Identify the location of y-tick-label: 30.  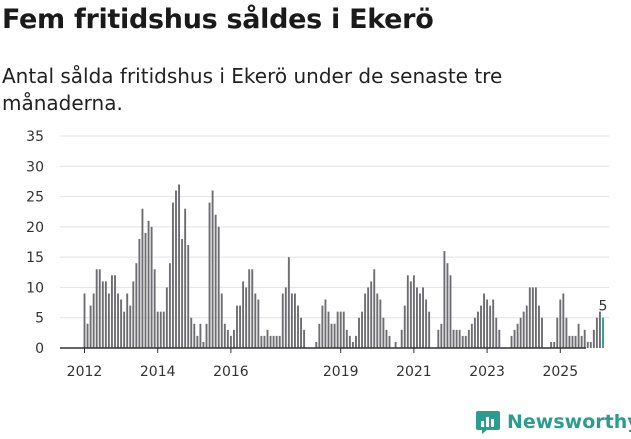
(35, 167).